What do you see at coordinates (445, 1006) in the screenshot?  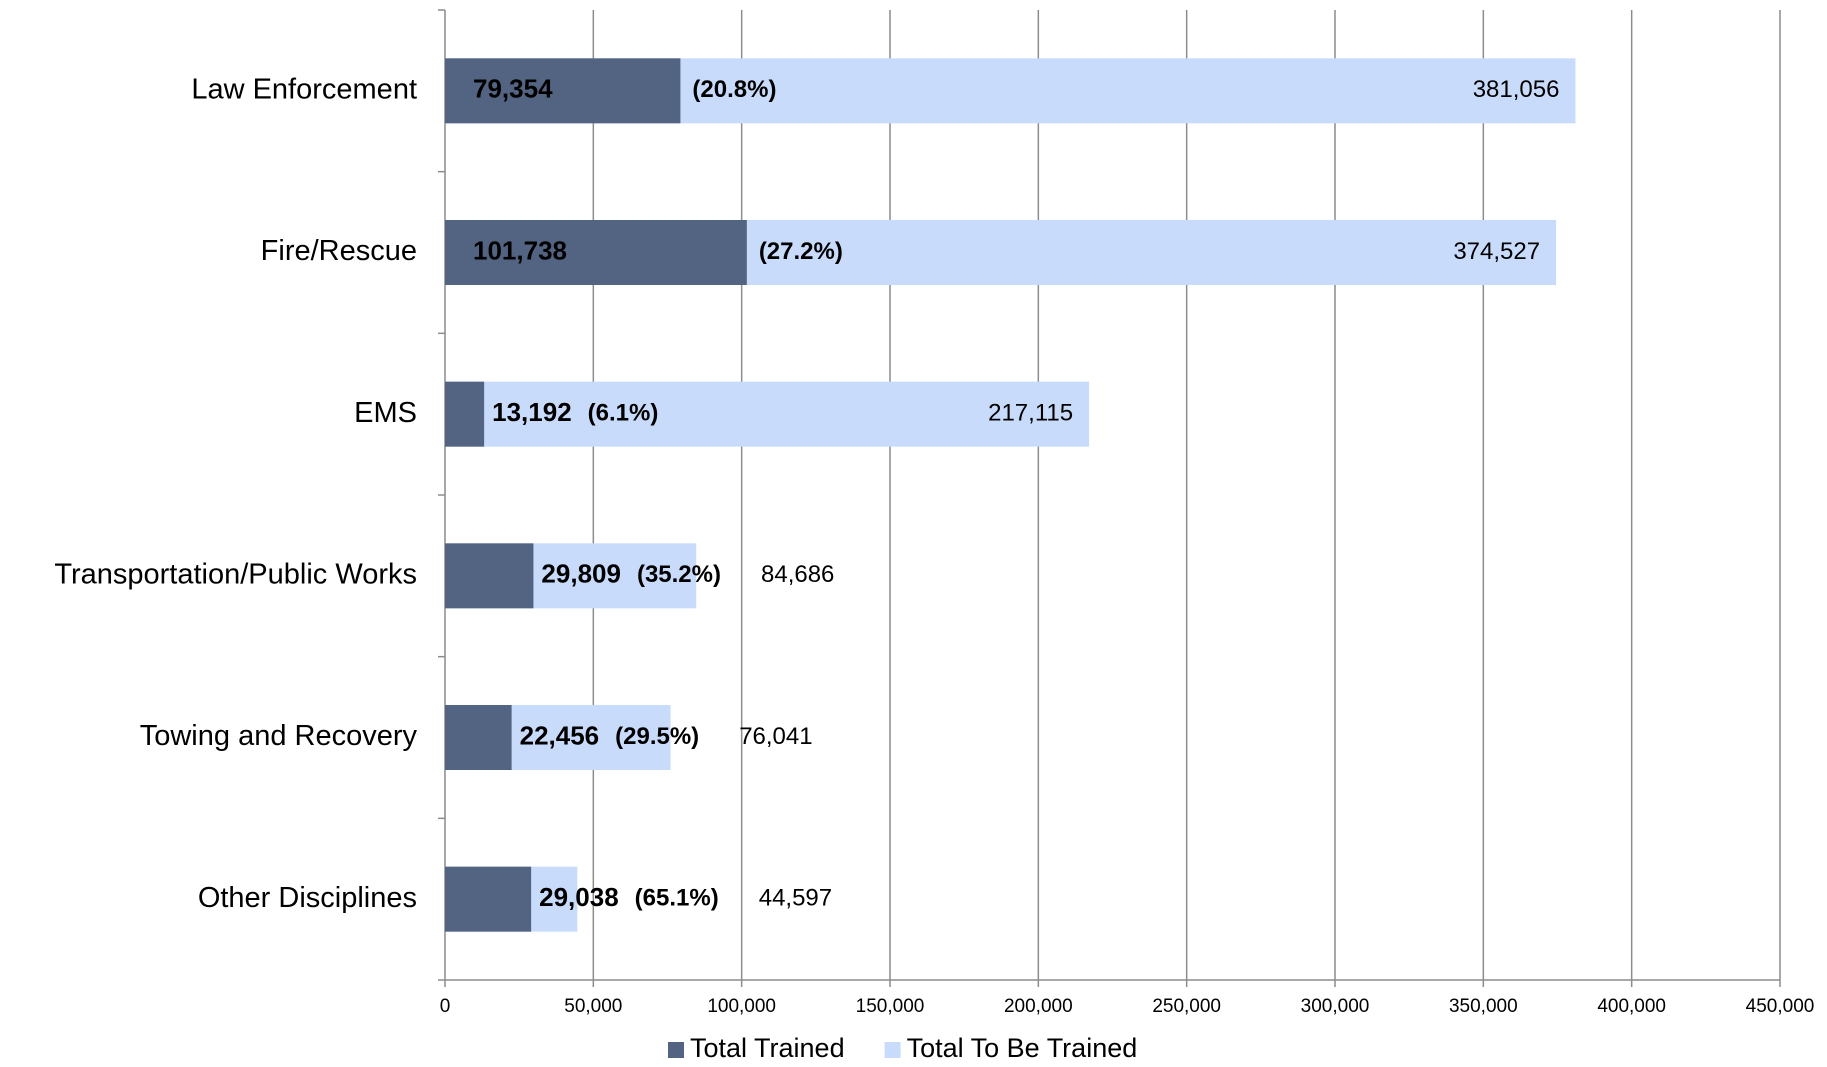 I see `x-tick-label: 0` at bounding box center [445, 1006].